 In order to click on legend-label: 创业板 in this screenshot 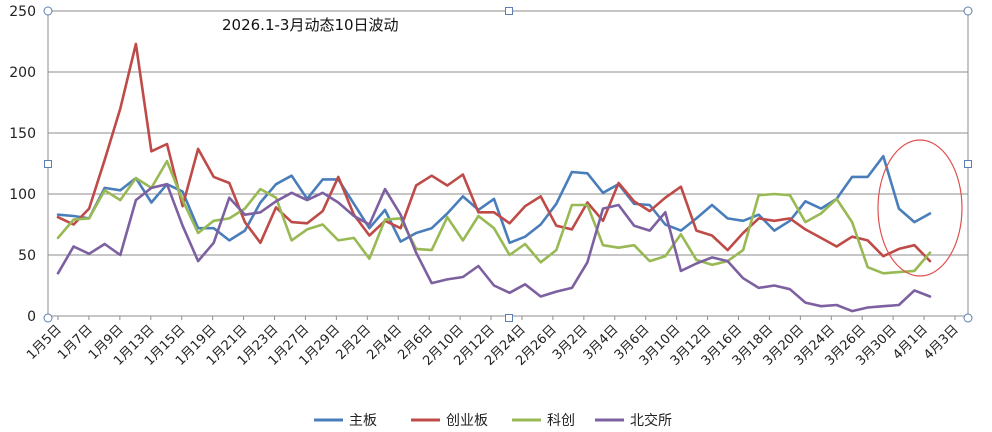, I will do `click(467, 421)`.